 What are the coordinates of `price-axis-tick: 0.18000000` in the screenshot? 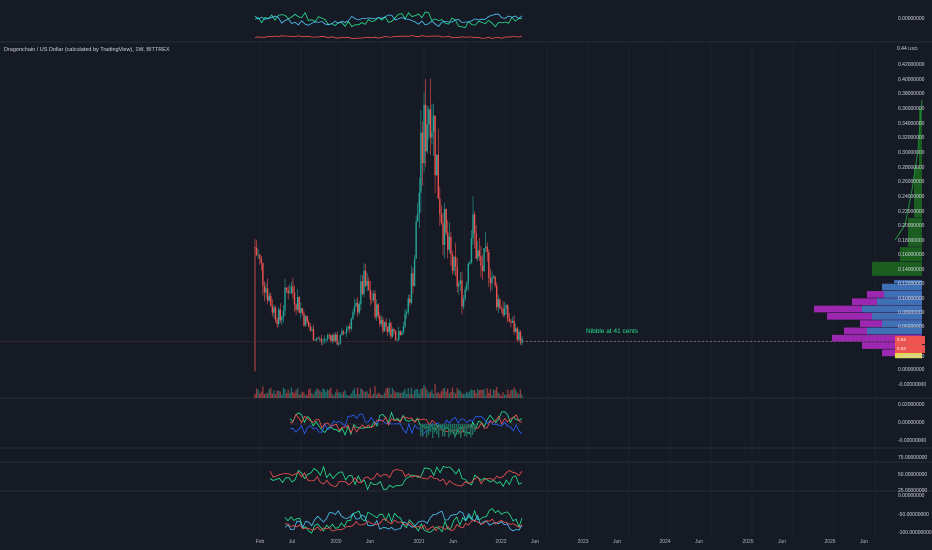 It's located at (911, 241).